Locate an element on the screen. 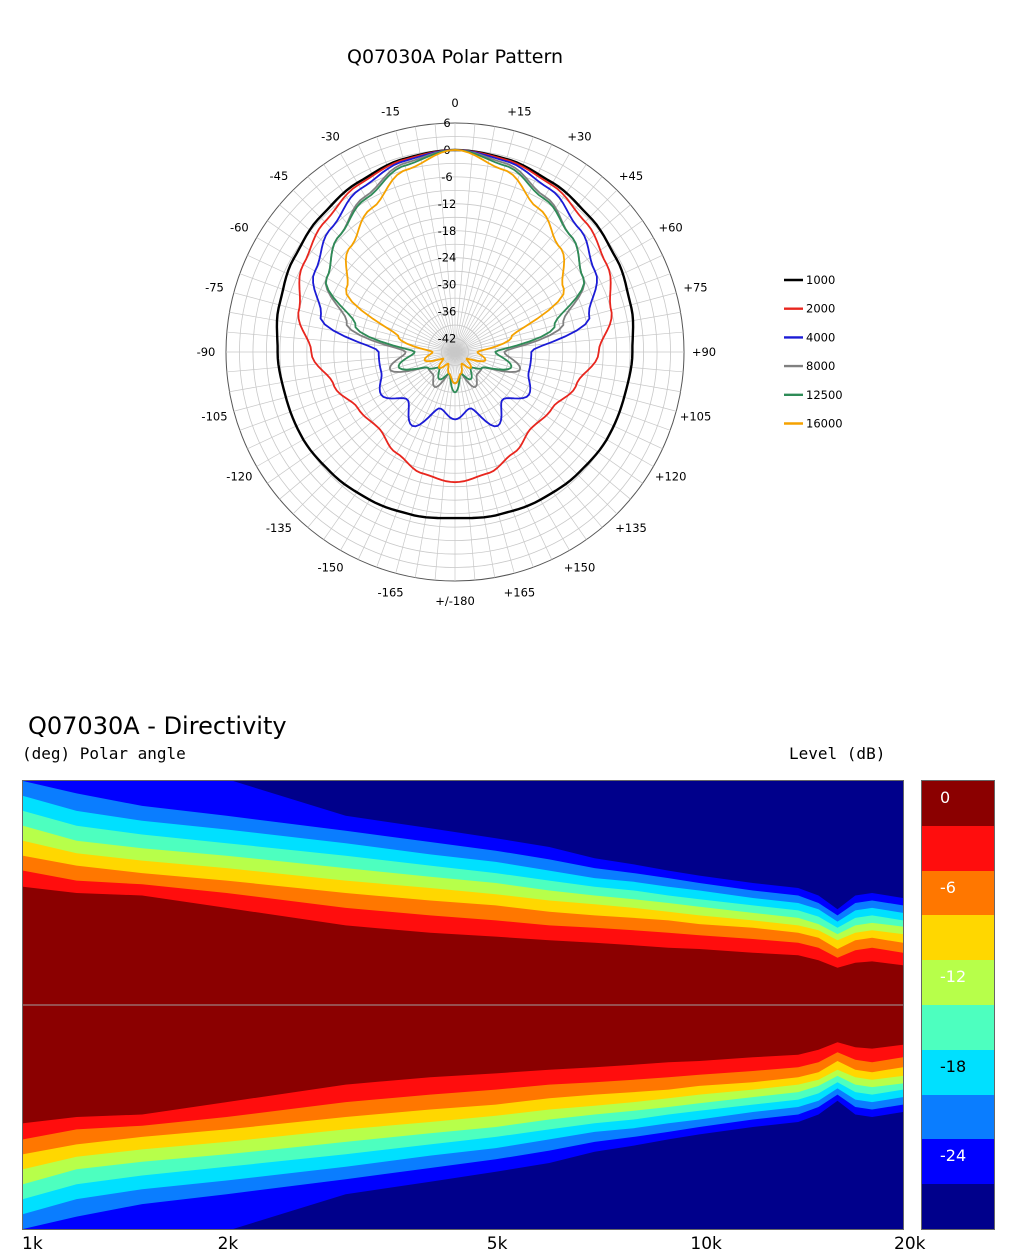  polar-radial-labels: 60-6-12-18-24-30-36-42 is located at coordinates (447, 231).